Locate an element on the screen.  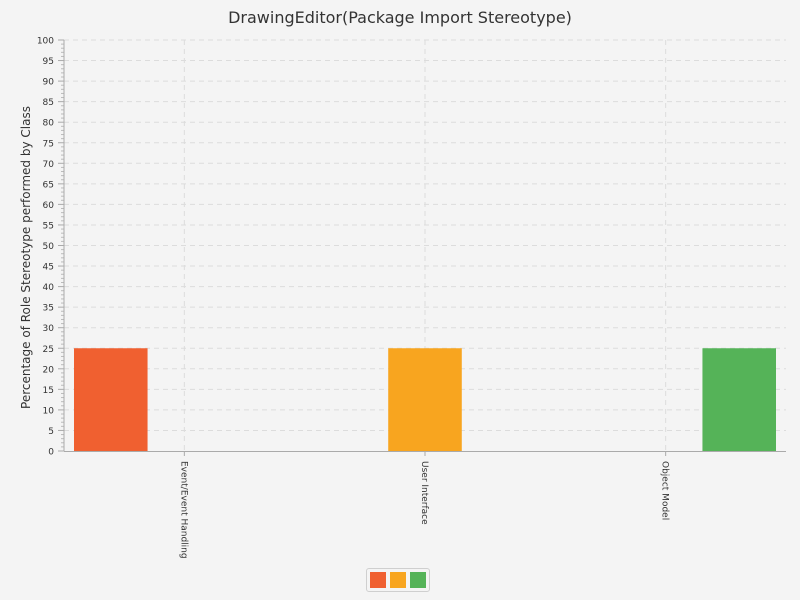
y-tick-label: 100 is located at coordinates (45, 42).